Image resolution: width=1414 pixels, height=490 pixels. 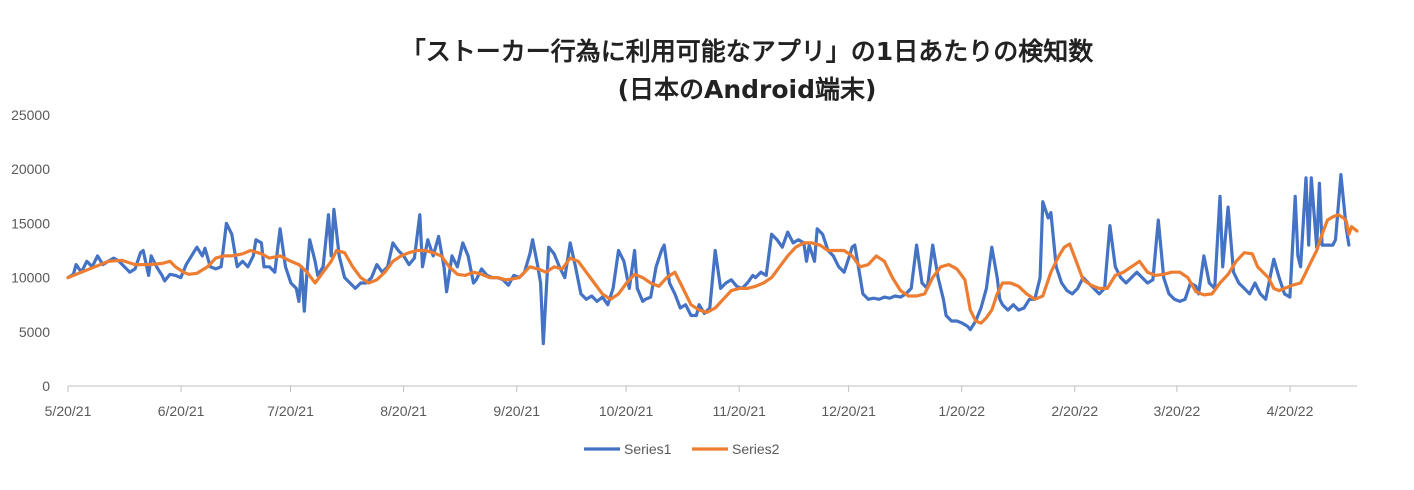 I want to click on x-tick-label: 3/20/22, so click(x=1177, y=411).